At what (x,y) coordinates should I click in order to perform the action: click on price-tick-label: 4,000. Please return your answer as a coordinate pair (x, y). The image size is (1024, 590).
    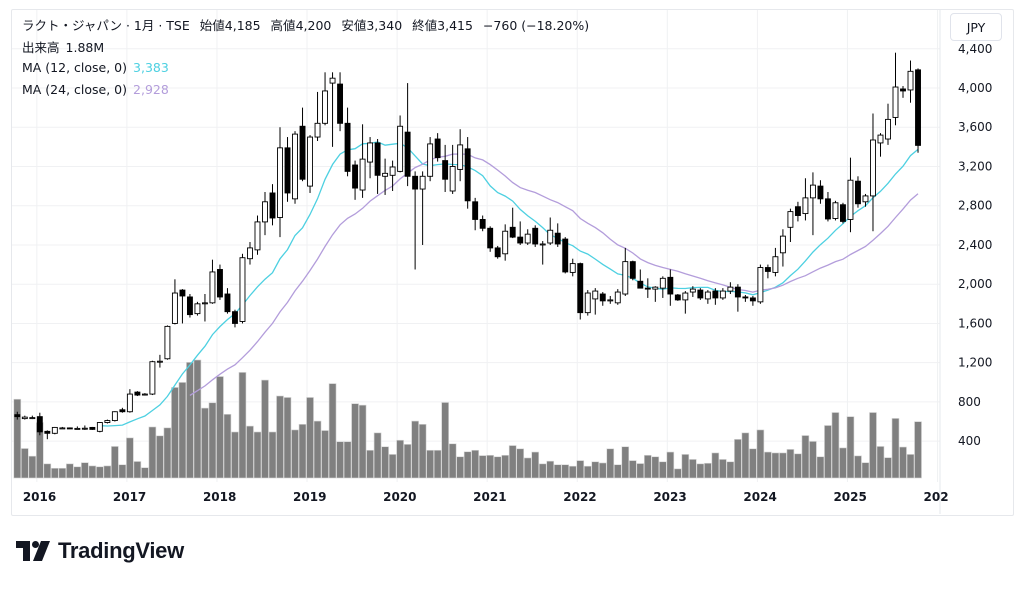
    Looking at the image, I should click on (975, 88).